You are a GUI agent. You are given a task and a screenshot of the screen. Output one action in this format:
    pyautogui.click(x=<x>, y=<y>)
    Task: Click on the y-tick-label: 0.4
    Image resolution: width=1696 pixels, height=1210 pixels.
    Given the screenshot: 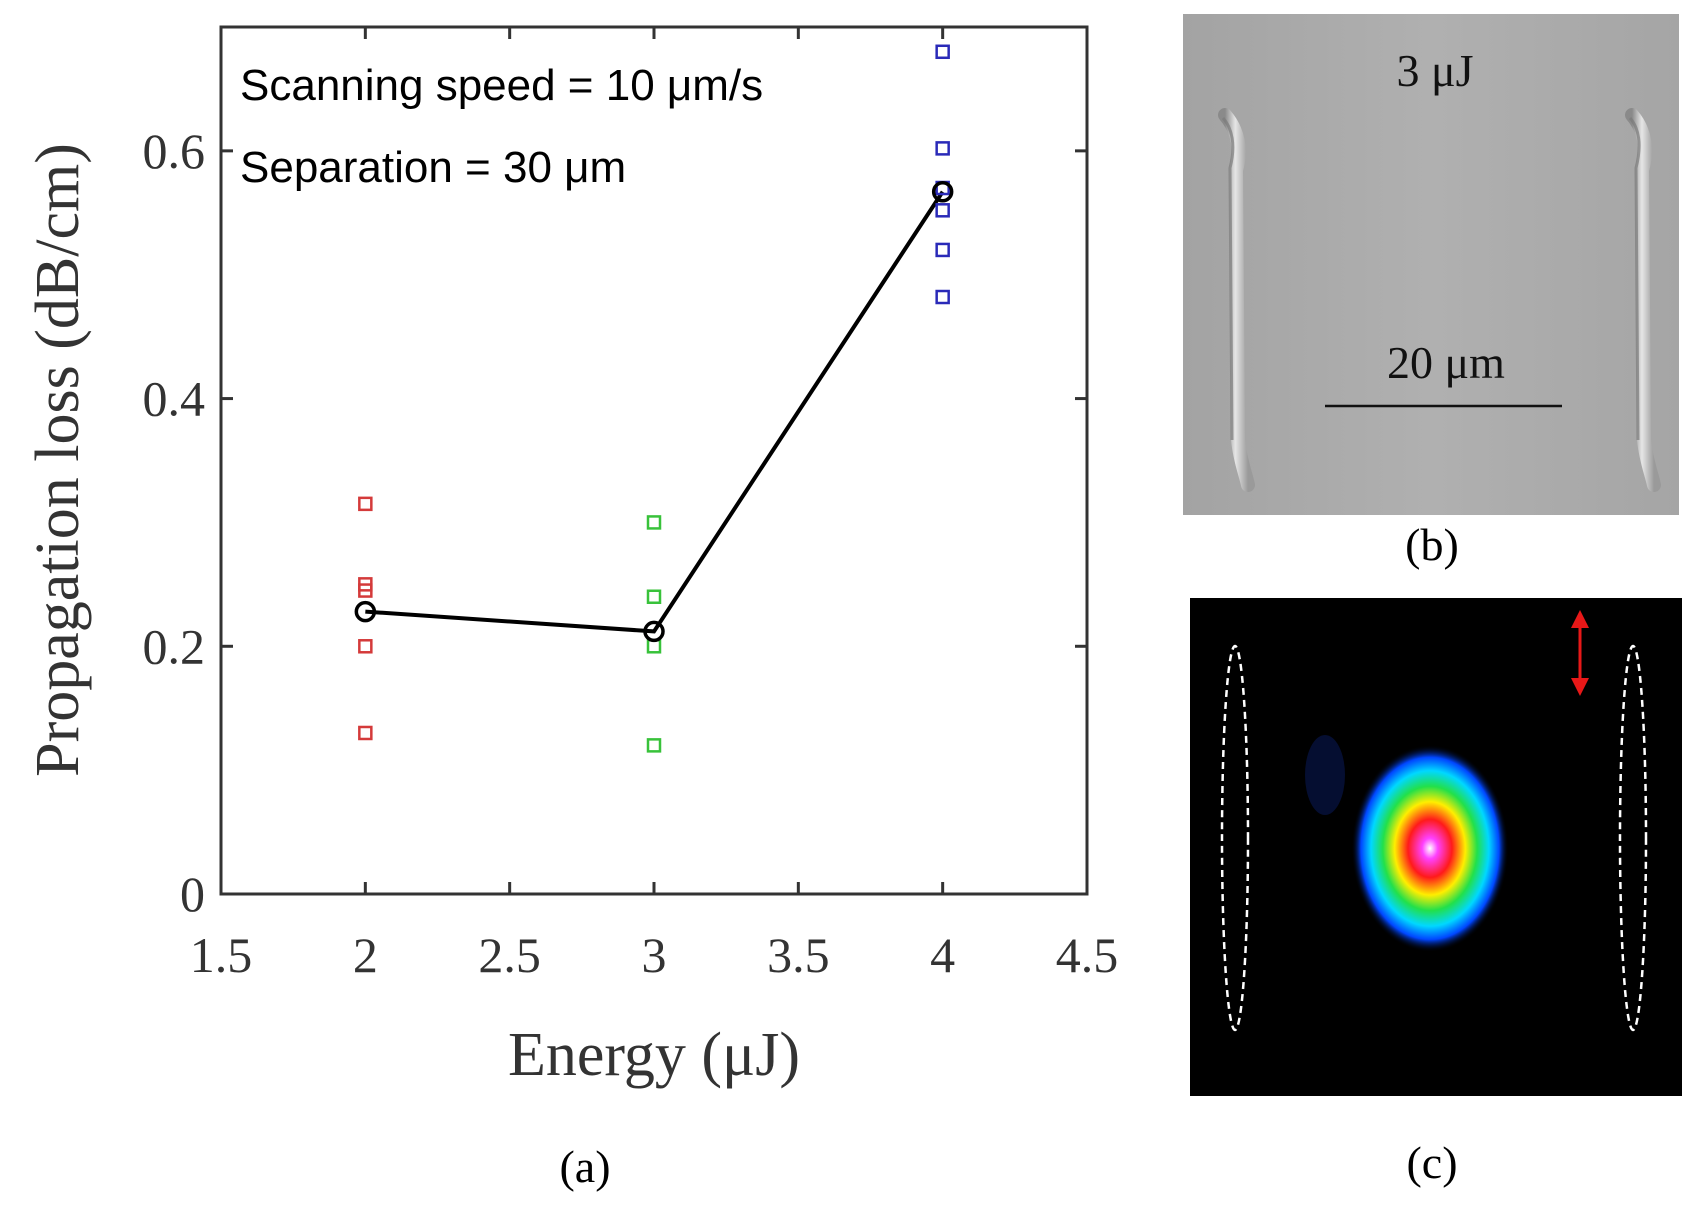 What is the action you would take?
    pyautogui.click(x=174, y=399)
    